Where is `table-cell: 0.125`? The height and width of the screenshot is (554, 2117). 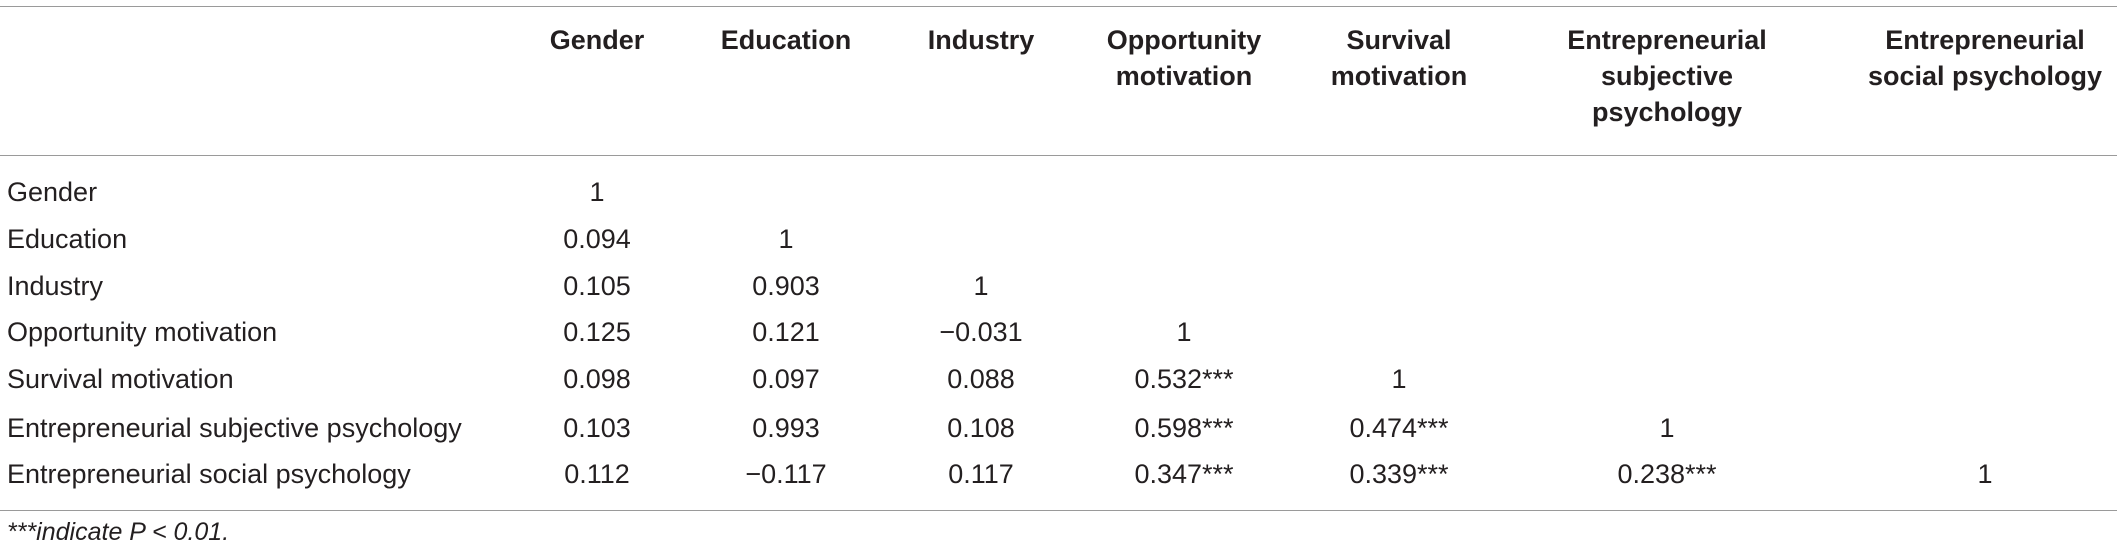
table-cell: 0.125 is located at coordinates (597, 332).